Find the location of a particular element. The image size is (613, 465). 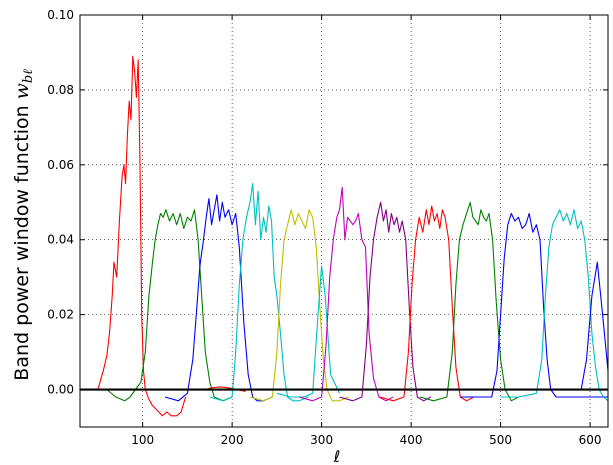

x-axis-label: ℓ is located at coordinates (337, 456).